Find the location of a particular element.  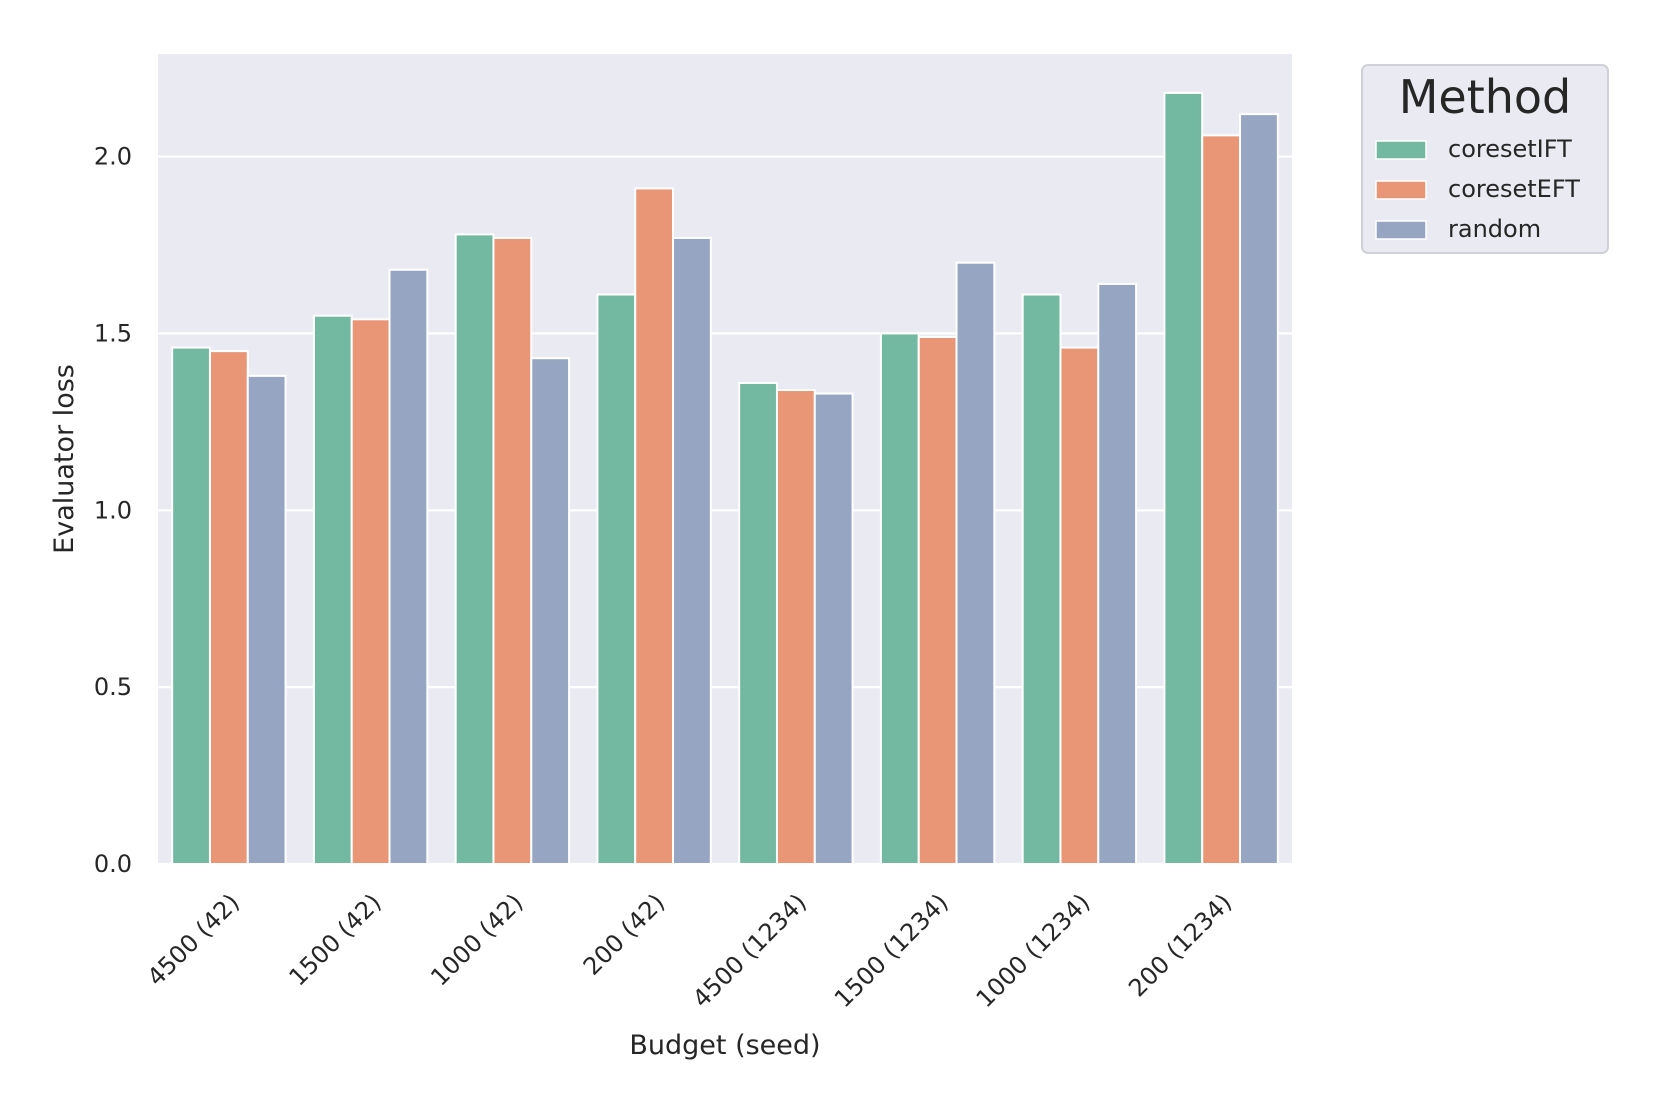

legend-swatch-coresetEFT is located at coordinates (1401, 190).